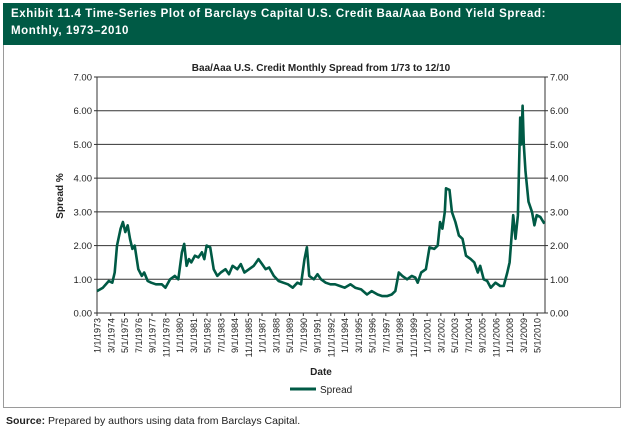 The width and height of the screenshot is (632, 433). I want to click on x-tick-label: 11/1/1985, so click(249, 337).